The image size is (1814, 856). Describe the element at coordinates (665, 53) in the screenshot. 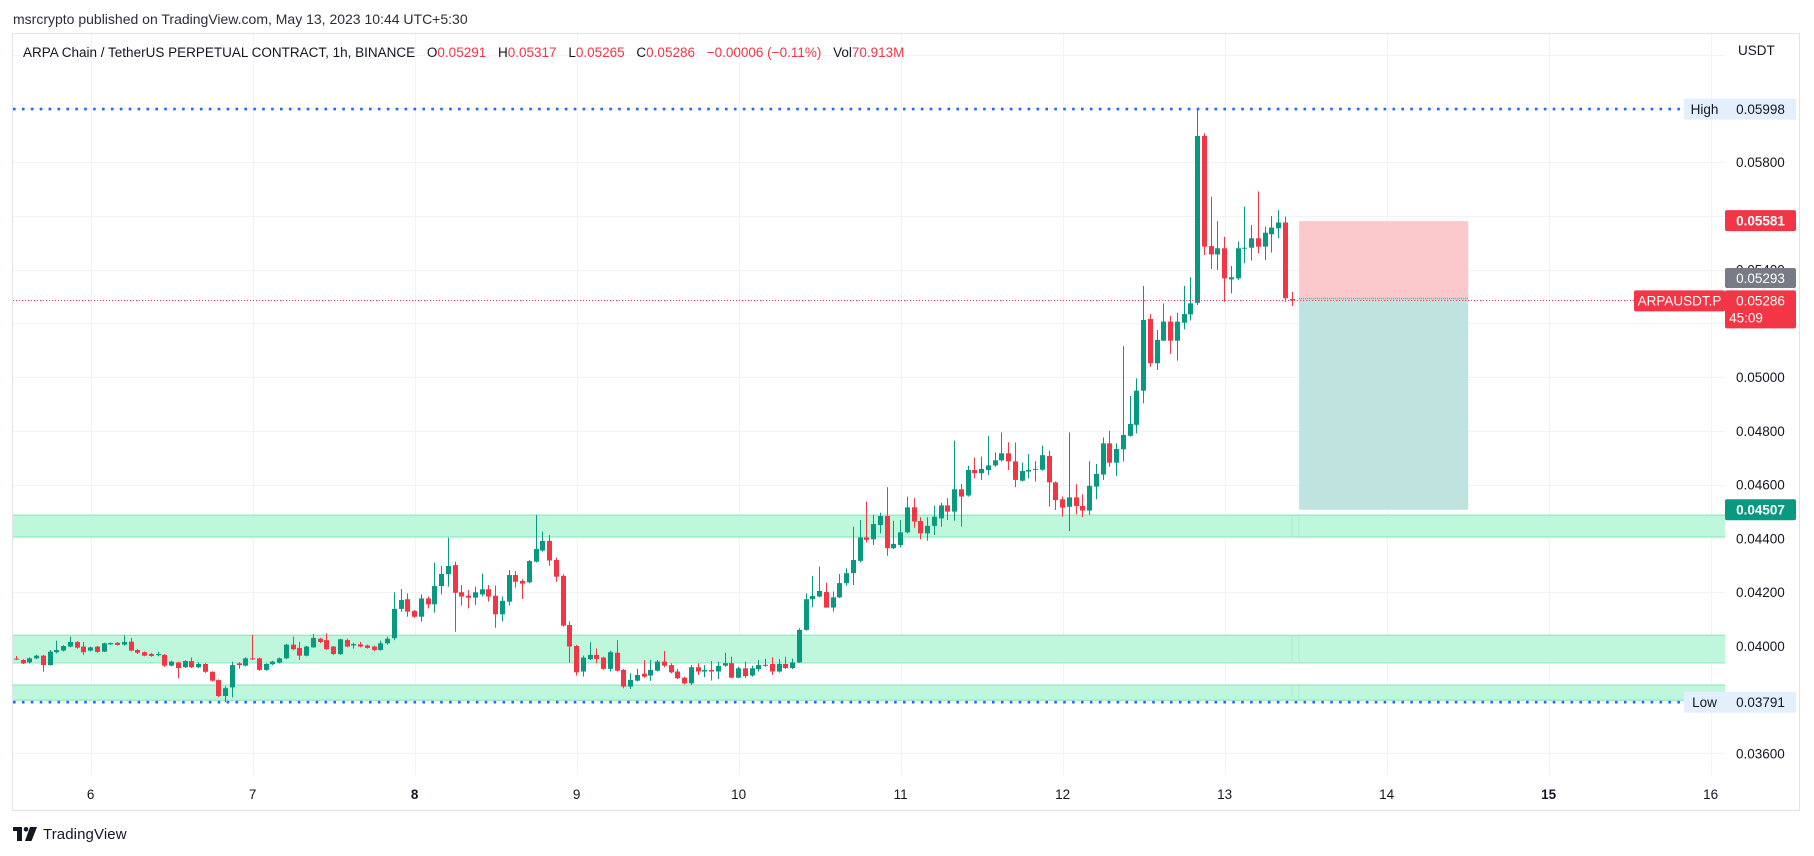

I see `legend-close: C0.05286` at that location.